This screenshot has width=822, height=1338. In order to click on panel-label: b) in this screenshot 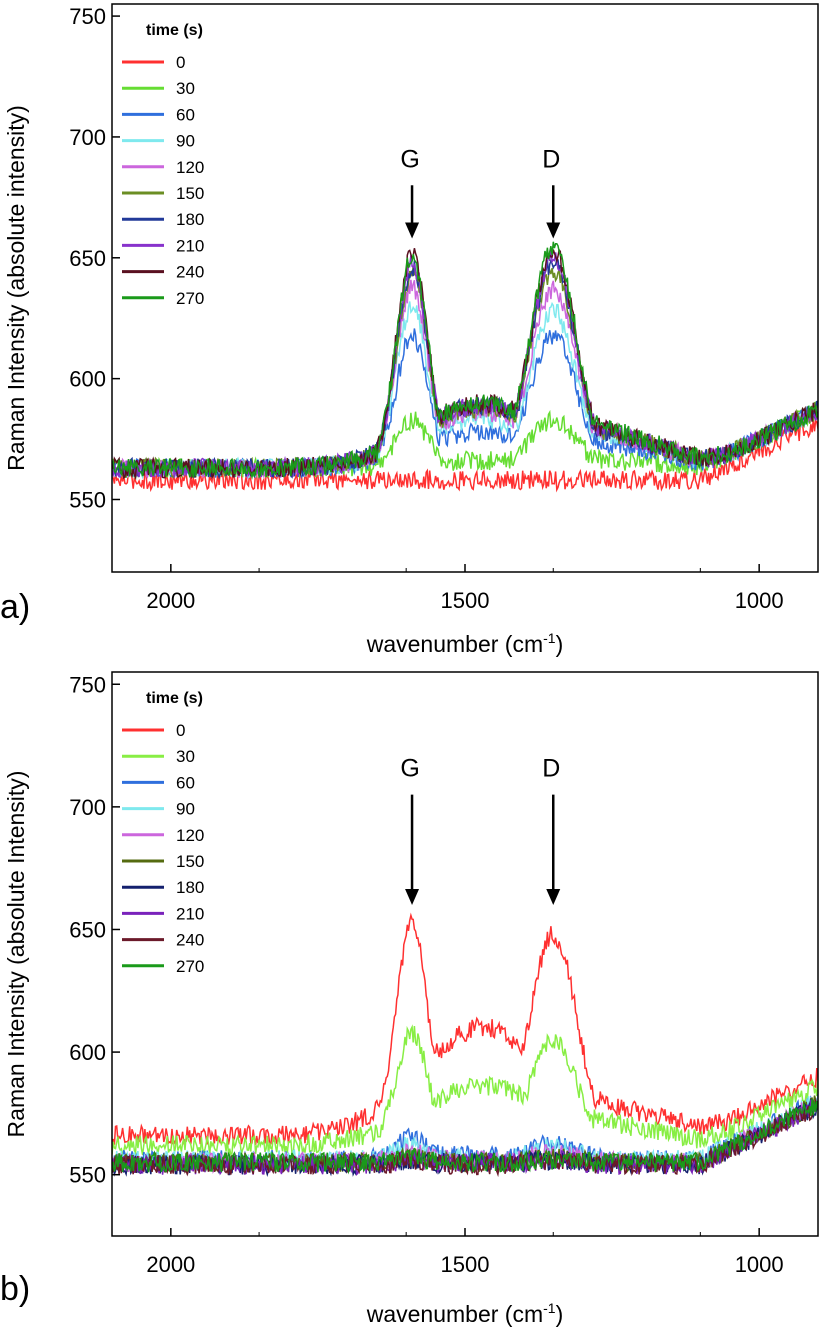, I will do `click(15, 1289)`.